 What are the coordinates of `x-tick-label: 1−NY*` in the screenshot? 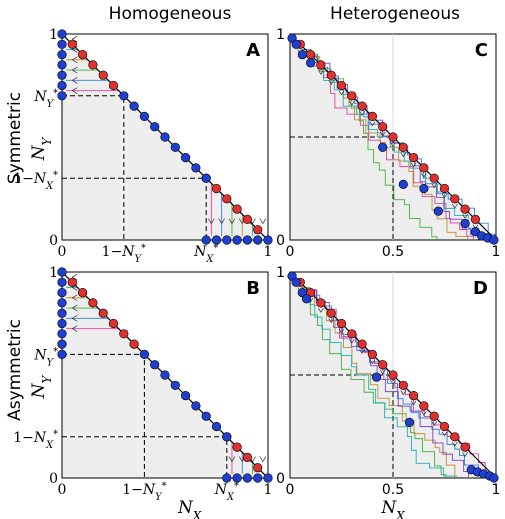 It's located at (144, 492).